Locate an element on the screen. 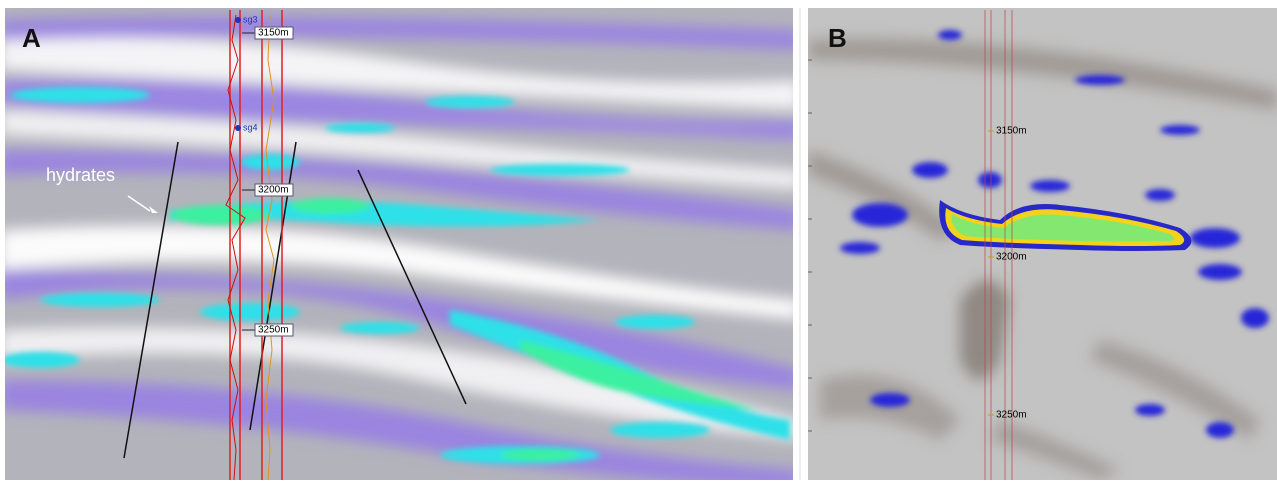  well-label: sg3 is located at coordinates (250, 19).